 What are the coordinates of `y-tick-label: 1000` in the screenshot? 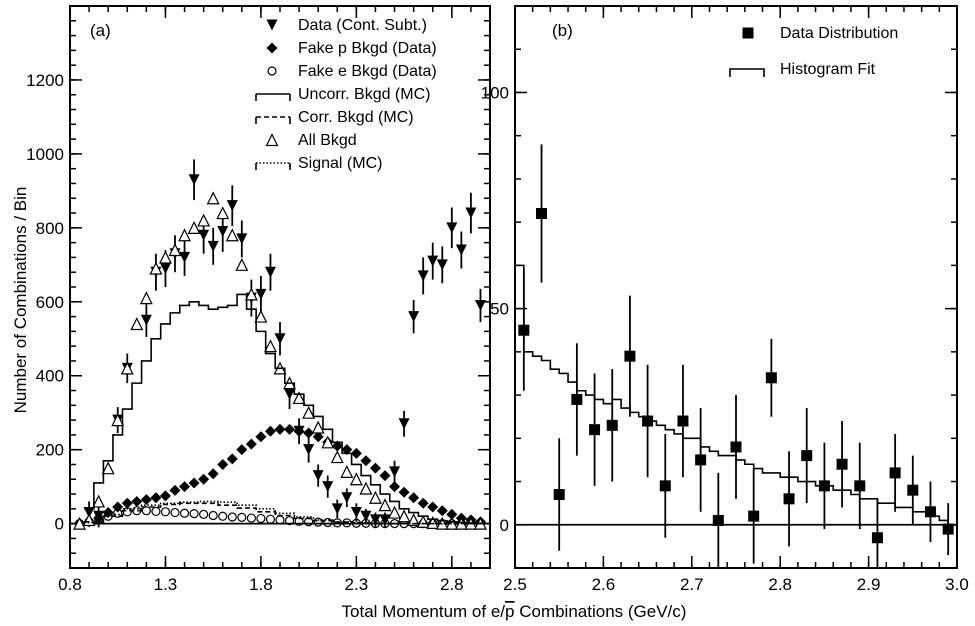 It's located at (45, 154).